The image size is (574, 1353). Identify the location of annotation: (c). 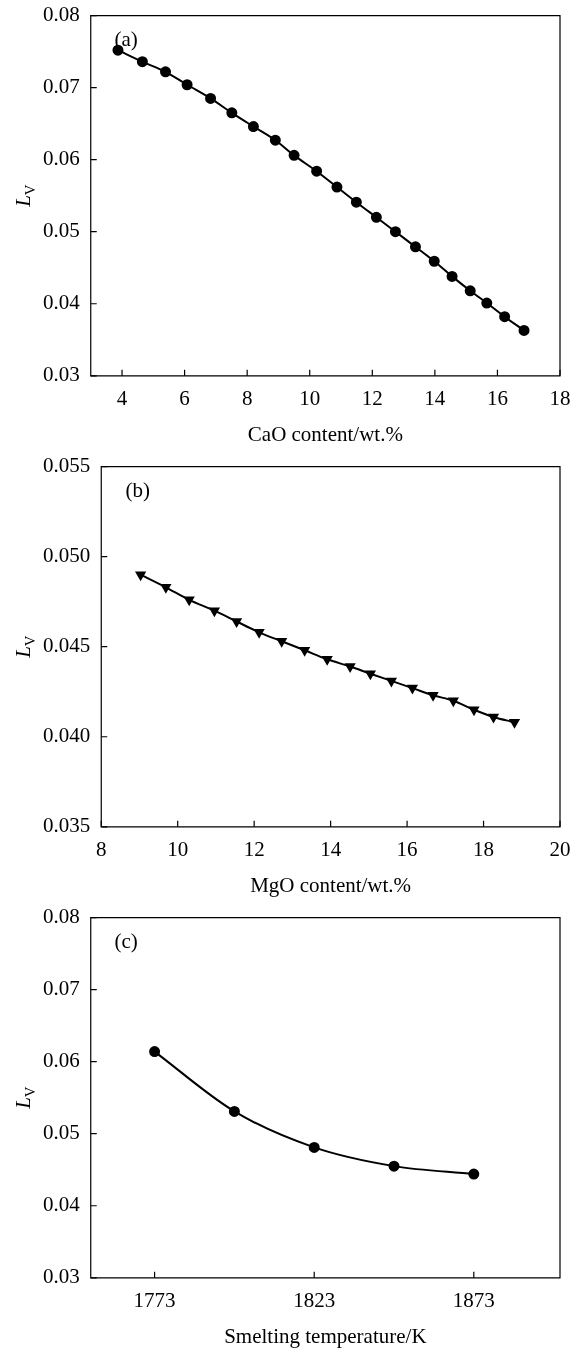
(126, 940).